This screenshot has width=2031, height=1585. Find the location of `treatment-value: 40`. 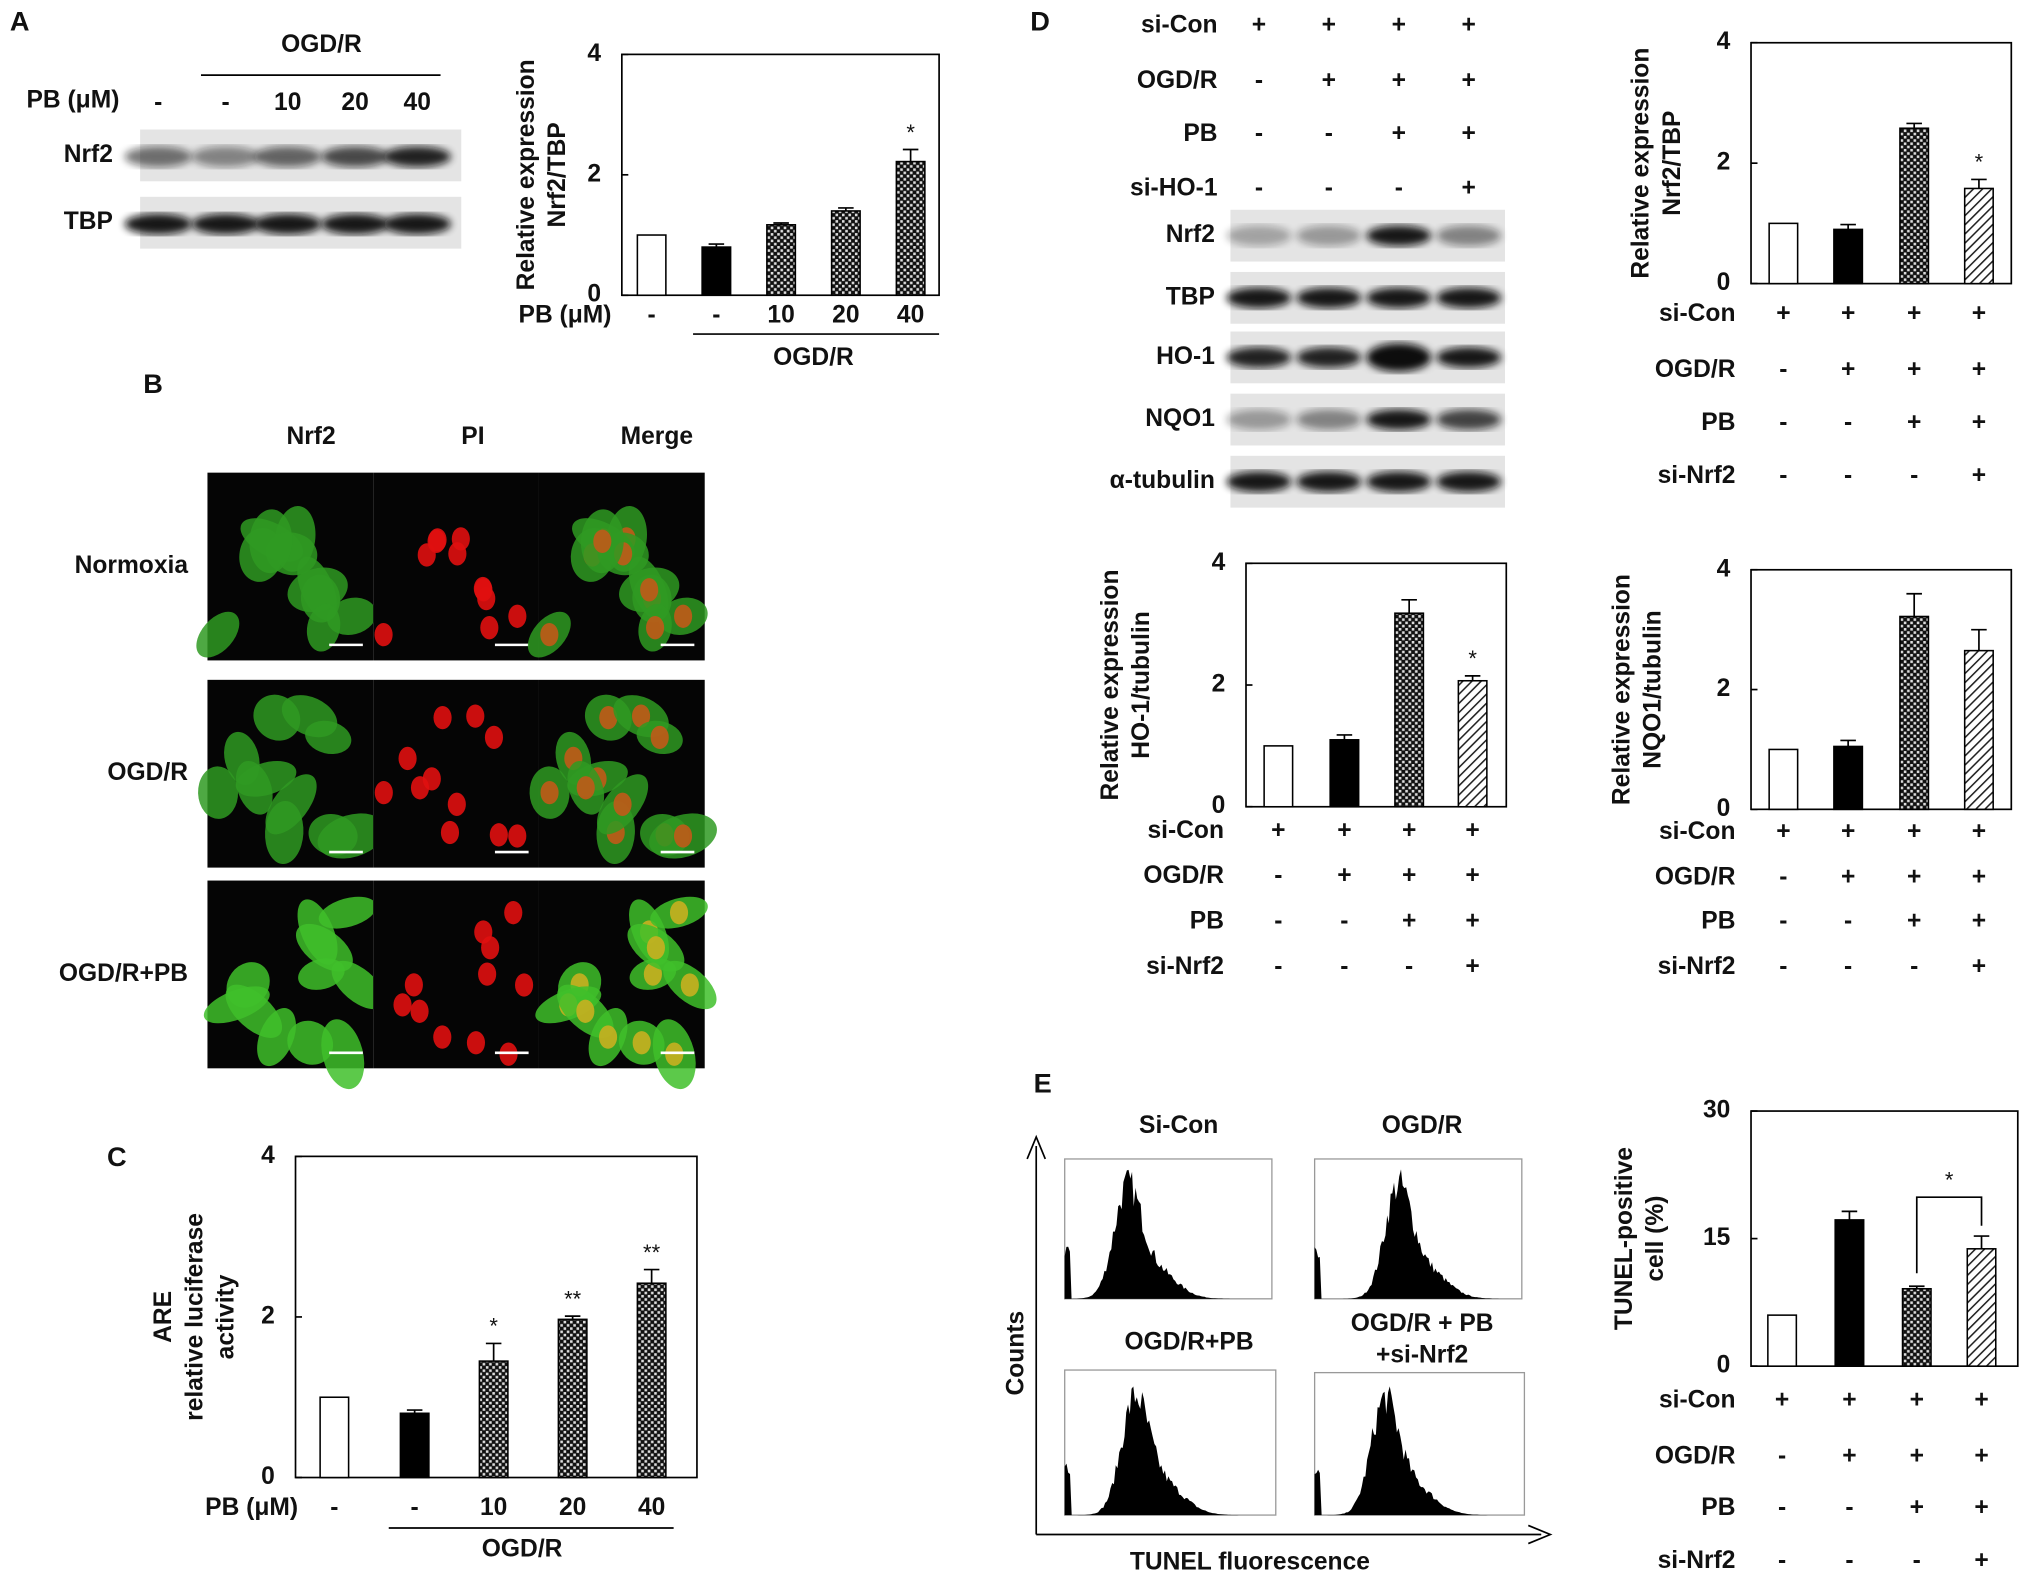

treatment-value: 40 is located at coordinates (651, 1507).